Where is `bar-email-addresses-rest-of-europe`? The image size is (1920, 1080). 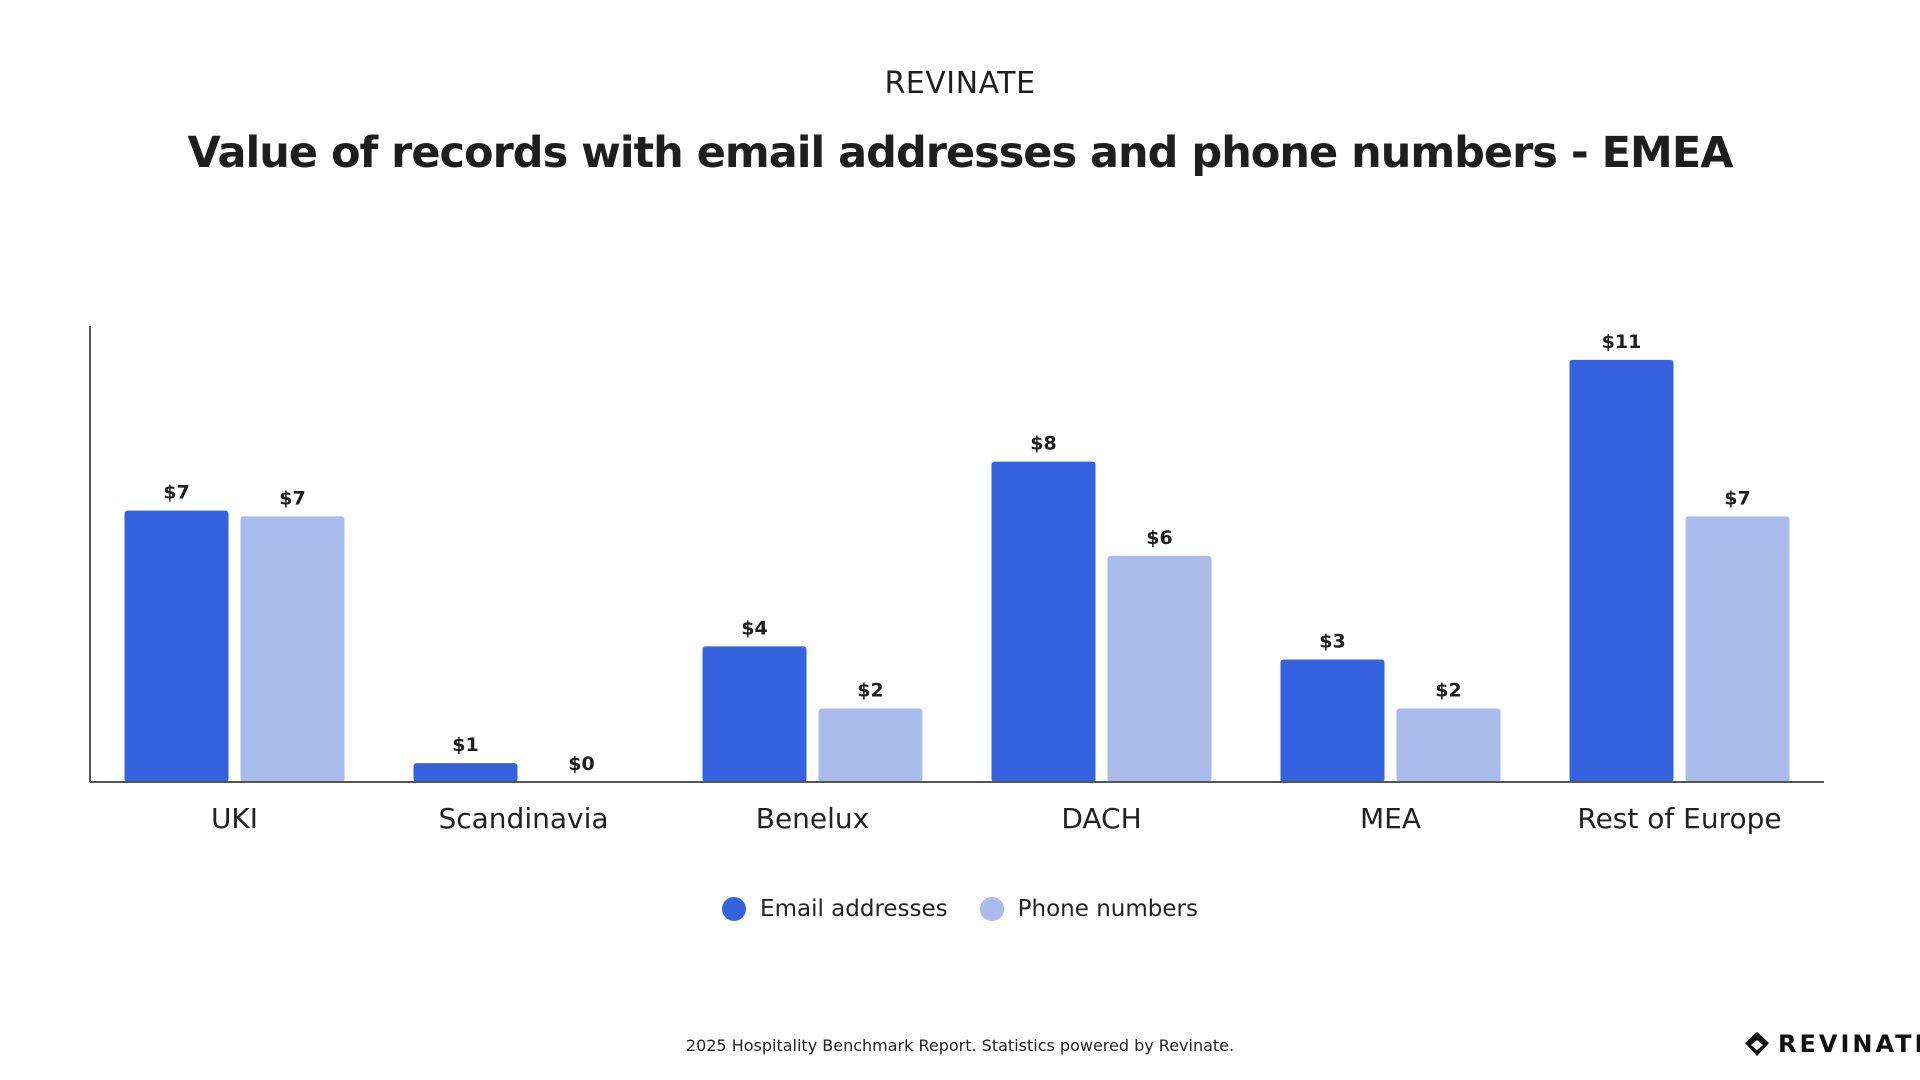 bar-email-addresses-rest-of-europe is located at coordinates (1621, 570).